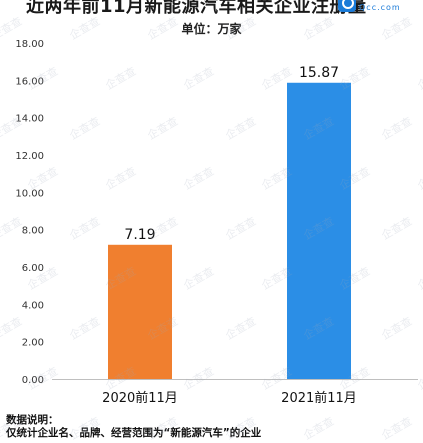 This screenshot has width=423, height=443. What do you see at coordinates (29, 193) in the screenshot?
I see `y-tick-label: 10.00` at bounding box center [29, 193].